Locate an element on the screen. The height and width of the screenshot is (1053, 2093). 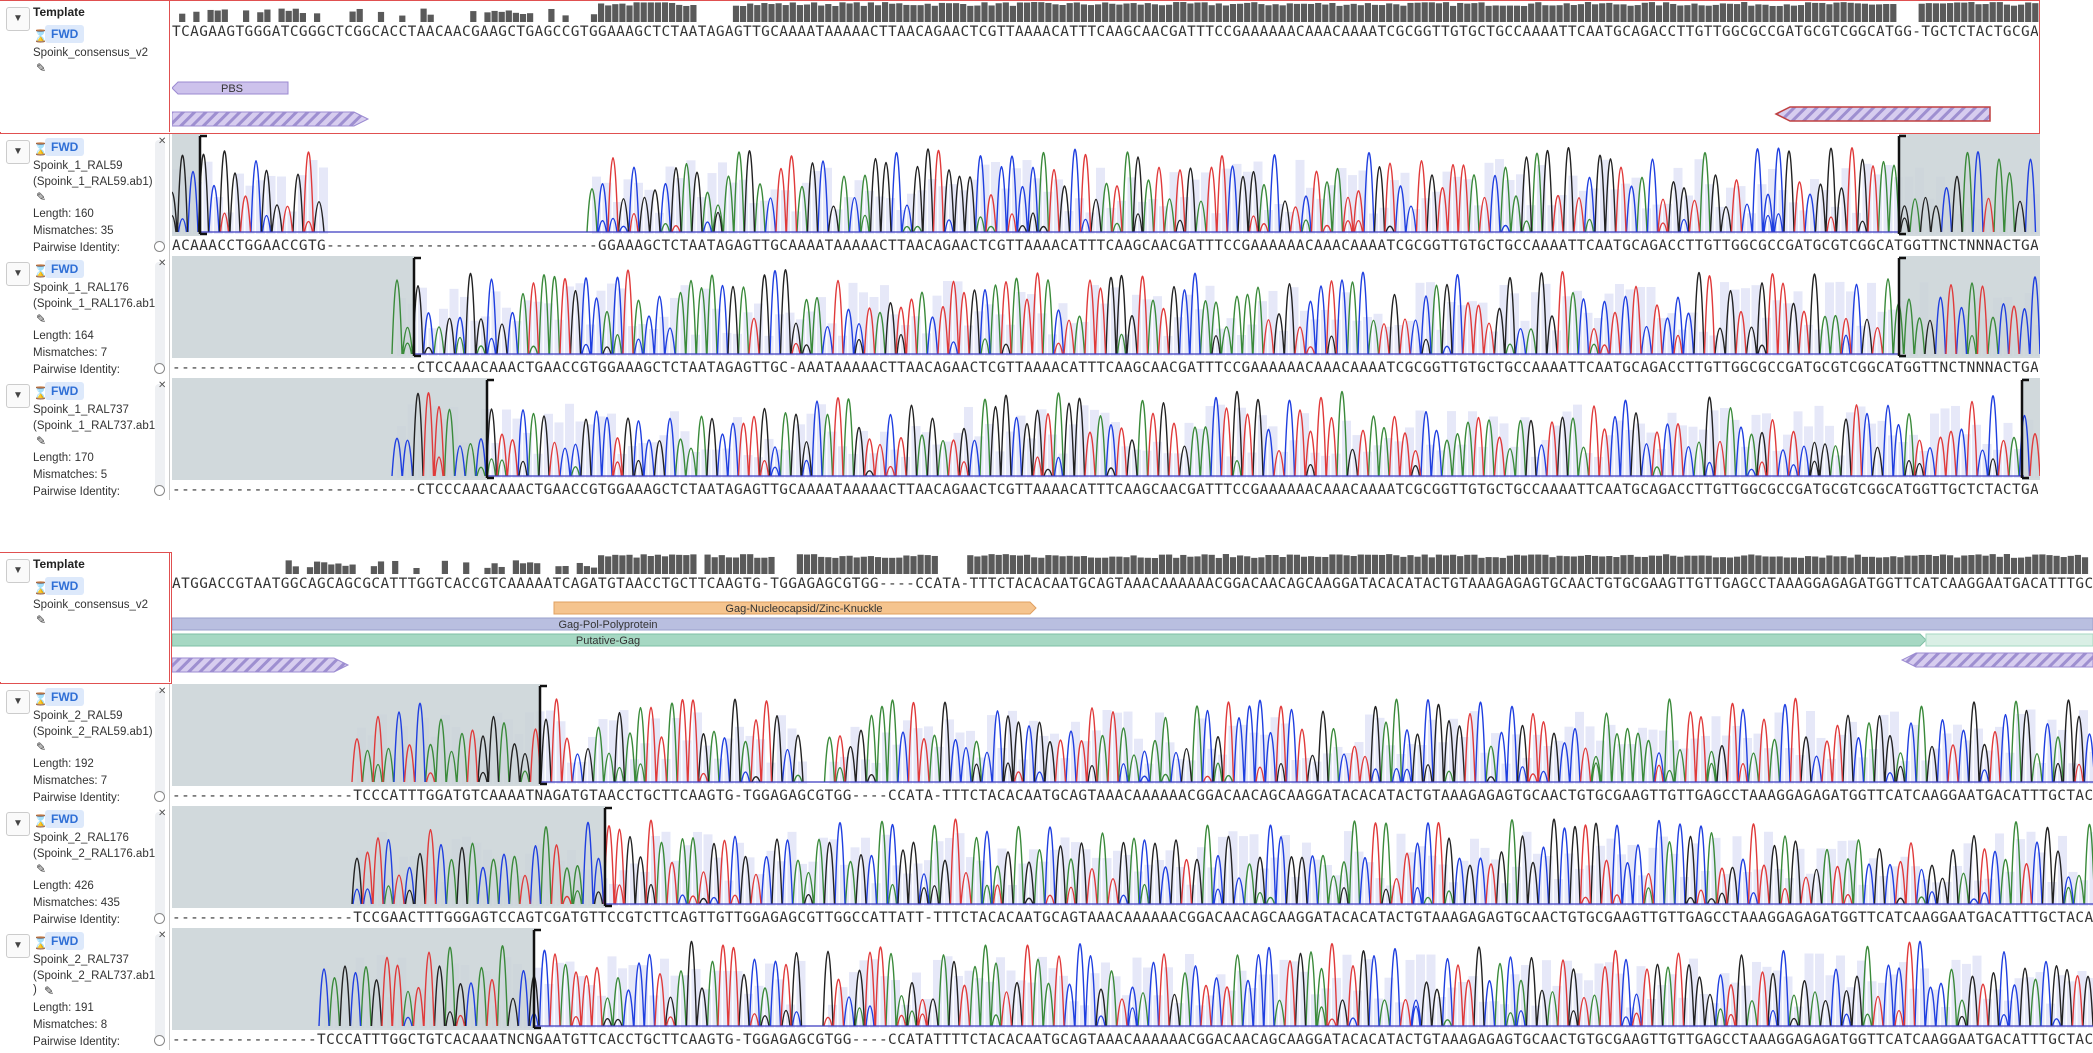
putative-gag-annotation is located at coordinates (1049, 640).